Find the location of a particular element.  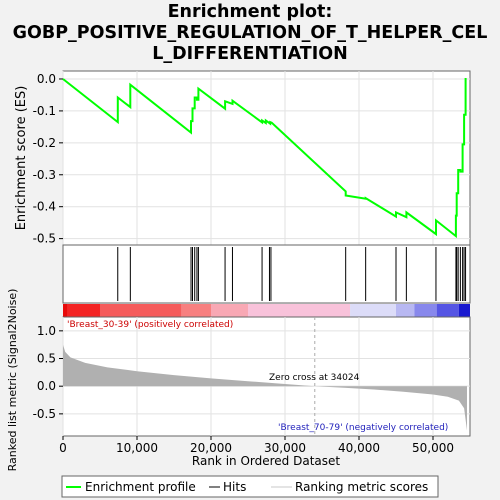

es-y-tick-label: -0.3 is located at coordinates (44, 175).